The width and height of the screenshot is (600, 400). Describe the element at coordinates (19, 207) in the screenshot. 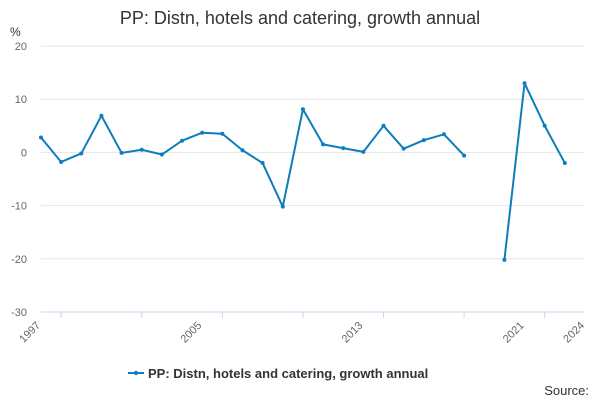

I see `y-tick-label: -10` at that location.